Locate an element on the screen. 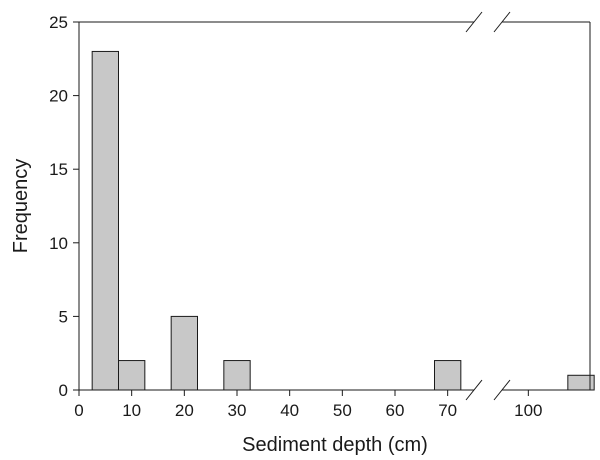 This screenshot has width=600, height=460. x-tick-label: 100 is located at coordinates (528, 410).